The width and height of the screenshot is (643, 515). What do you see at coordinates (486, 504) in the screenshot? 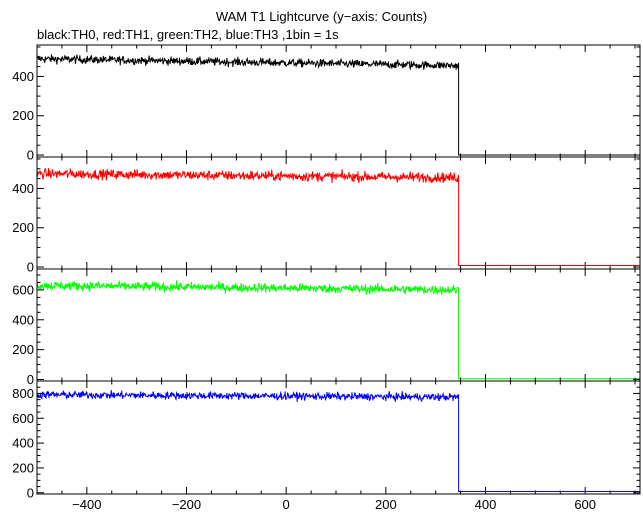
I see `x-tick-label: 400` at bounding box center [486, 504].